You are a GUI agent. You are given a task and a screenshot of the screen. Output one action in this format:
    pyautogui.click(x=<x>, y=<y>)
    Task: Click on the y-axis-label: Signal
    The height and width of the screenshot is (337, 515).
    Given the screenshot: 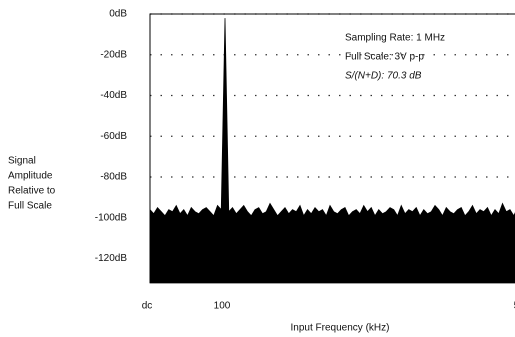 What is the action you would take?
    pyautogui.click(x=22, y=161)
    